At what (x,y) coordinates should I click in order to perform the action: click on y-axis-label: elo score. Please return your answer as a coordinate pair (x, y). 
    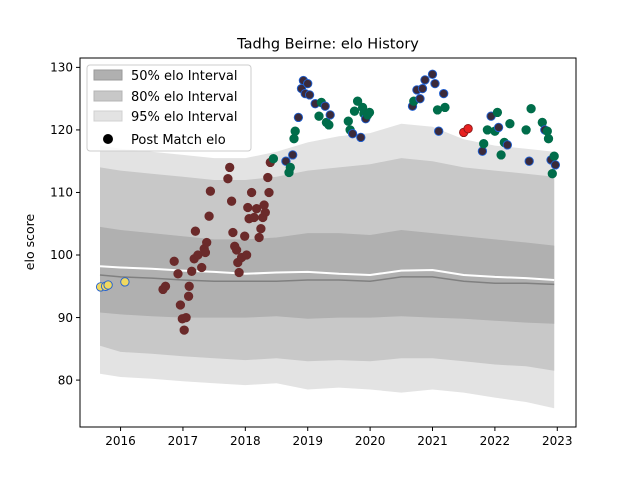
    Looking at the image, I should click on (29, 242).